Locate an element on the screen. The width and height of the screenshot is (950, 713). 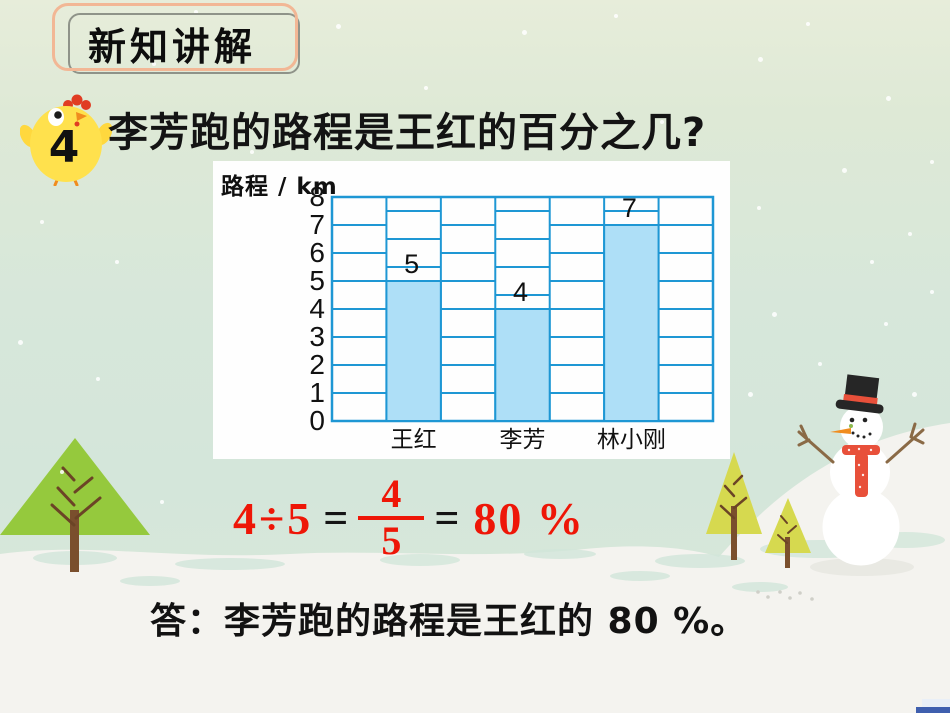
snowman-hat is located at coordinates (859, 394).